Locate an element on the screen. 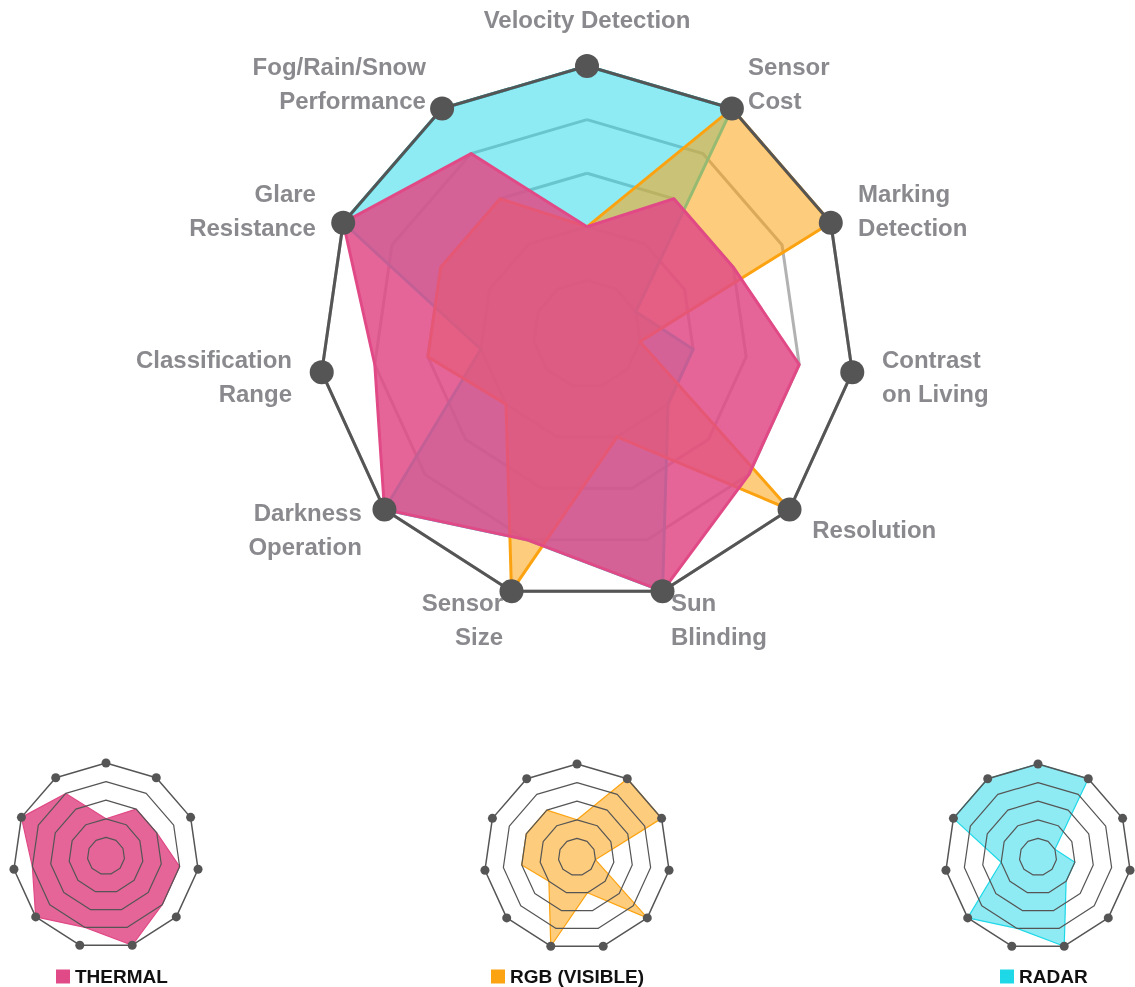 The width and height of the screenshot is (1135, 987). spoke-label: Velocity Detection is located at coordinates (587, 19).